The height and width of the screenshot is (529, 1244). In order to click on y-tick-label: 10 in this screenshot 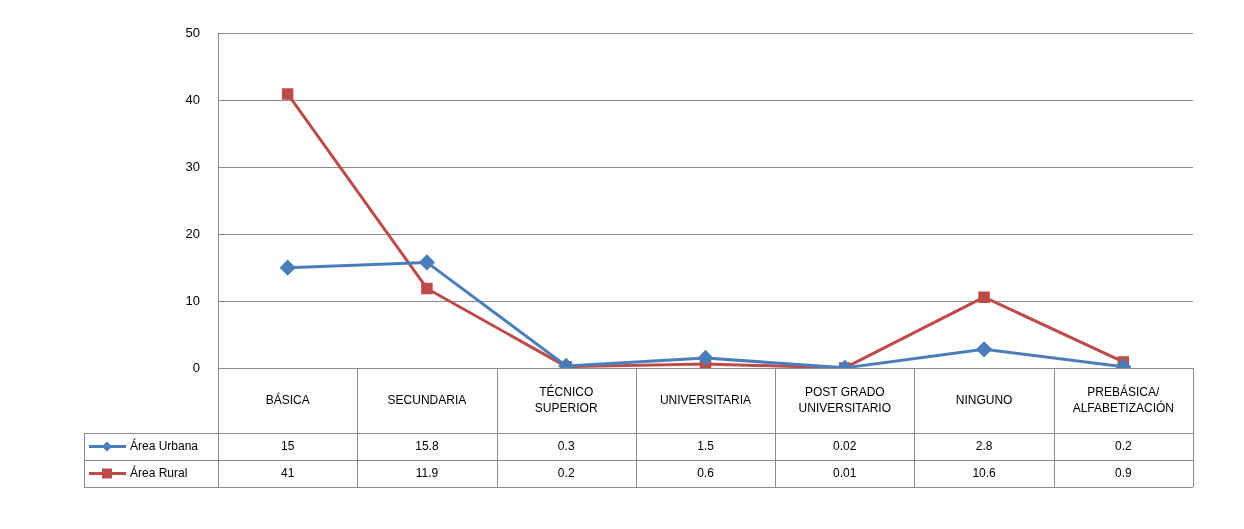, I will do `click(192, 300)`.